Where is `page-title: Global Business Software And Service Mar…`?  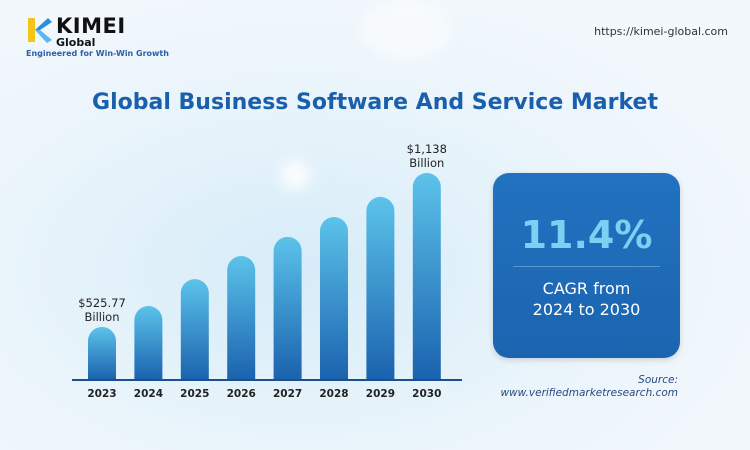
page-title: Global Business Software And Service Mar… is located at coordinates (375, 102).